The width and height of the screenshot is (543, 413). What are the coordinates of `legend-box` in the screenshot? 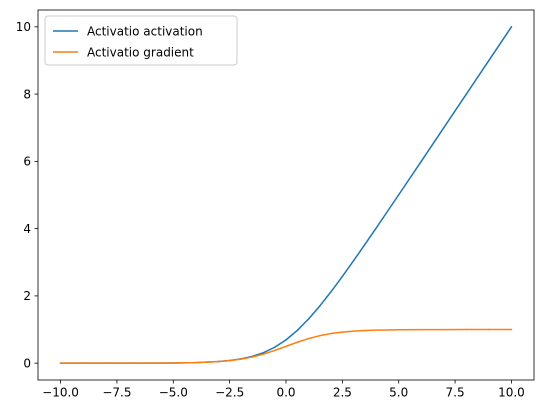 It's located at (141, 40).